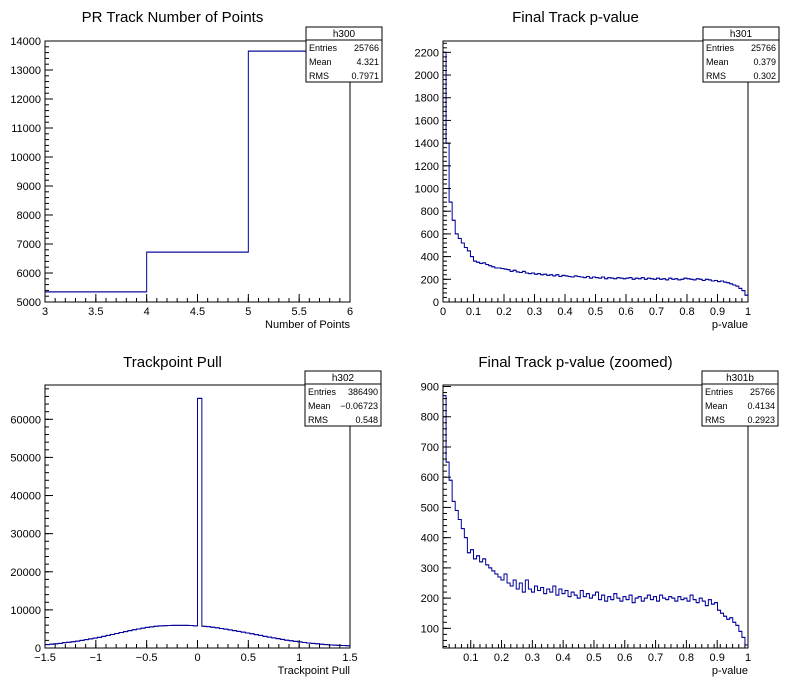 The image size is (796, 690). What do you see at coordinates (430, 418) in the screenshot?
I see `y-tick-label: 800` at bounding box center [430, 418].